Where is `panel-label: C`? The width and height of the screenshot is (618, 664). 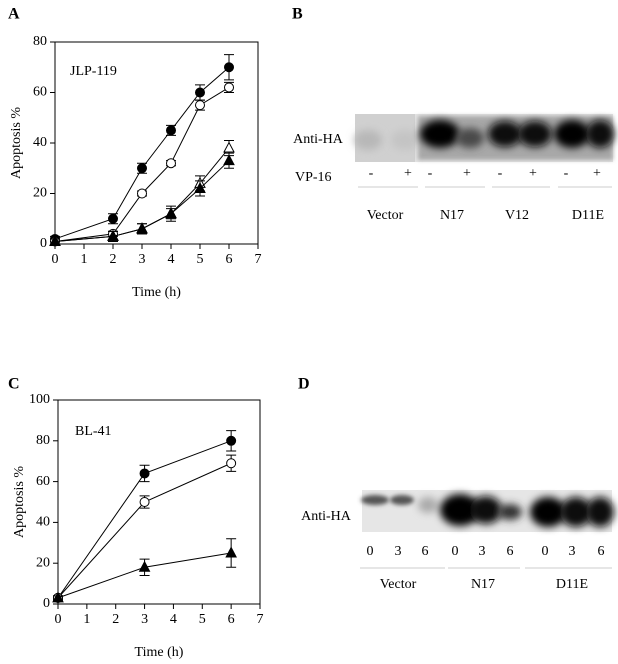
panel-label: C is located at coordinates (14, 384).